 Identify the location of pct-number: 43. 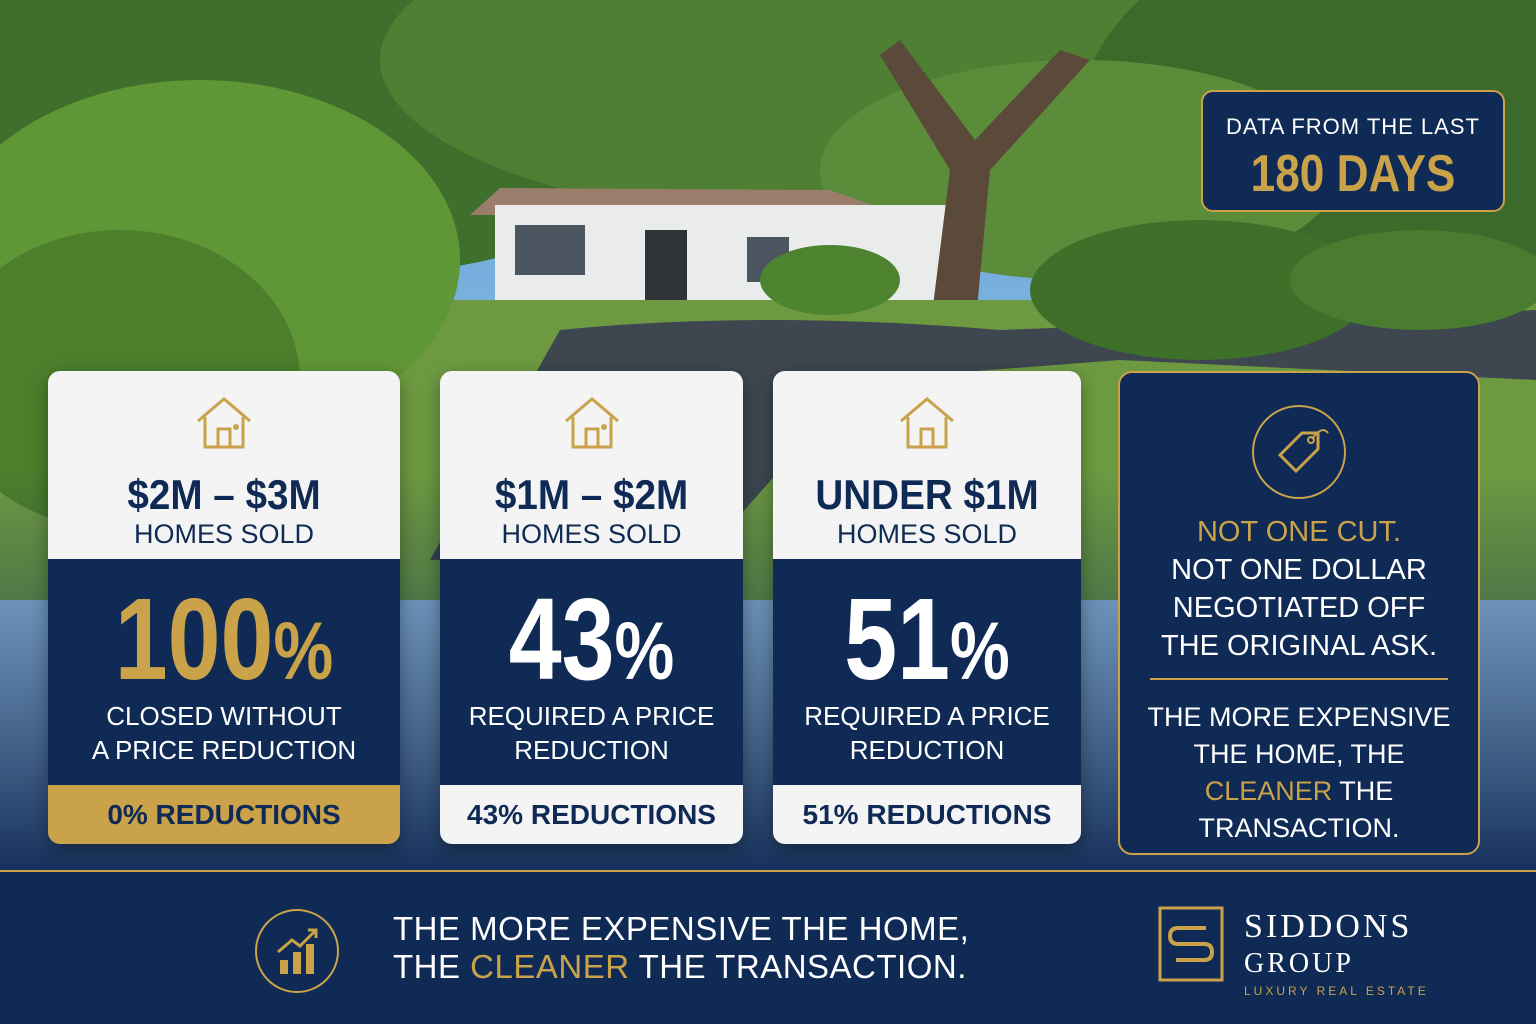
(561, 639).